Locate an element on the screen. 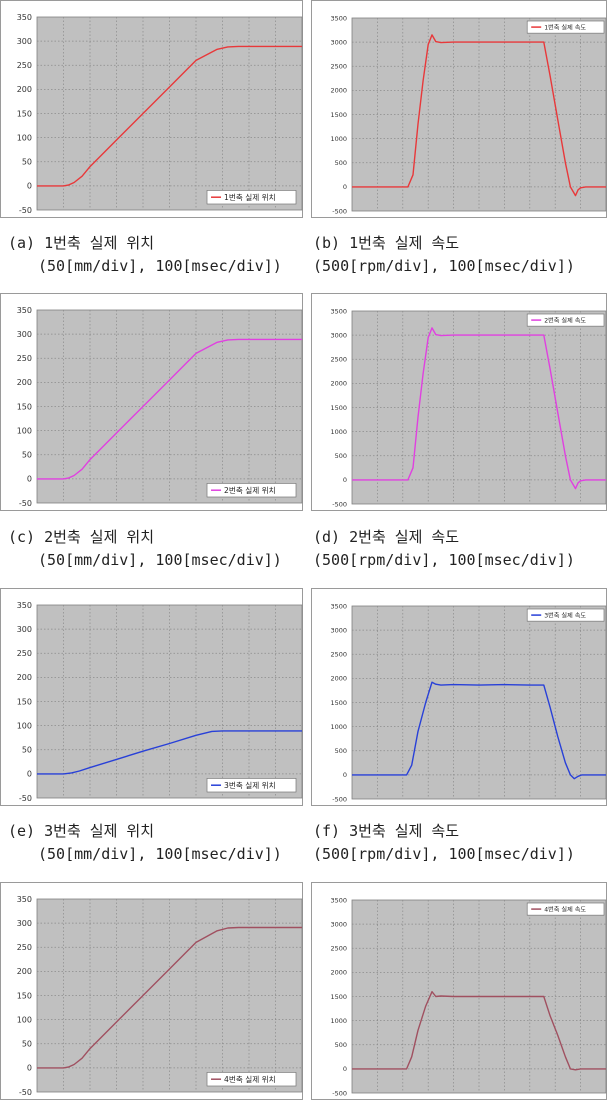 Image resolution: width=607 pixels, height=1102 pixels. legend: 2번축 실제 위치 is located at coordinates (251, 490).